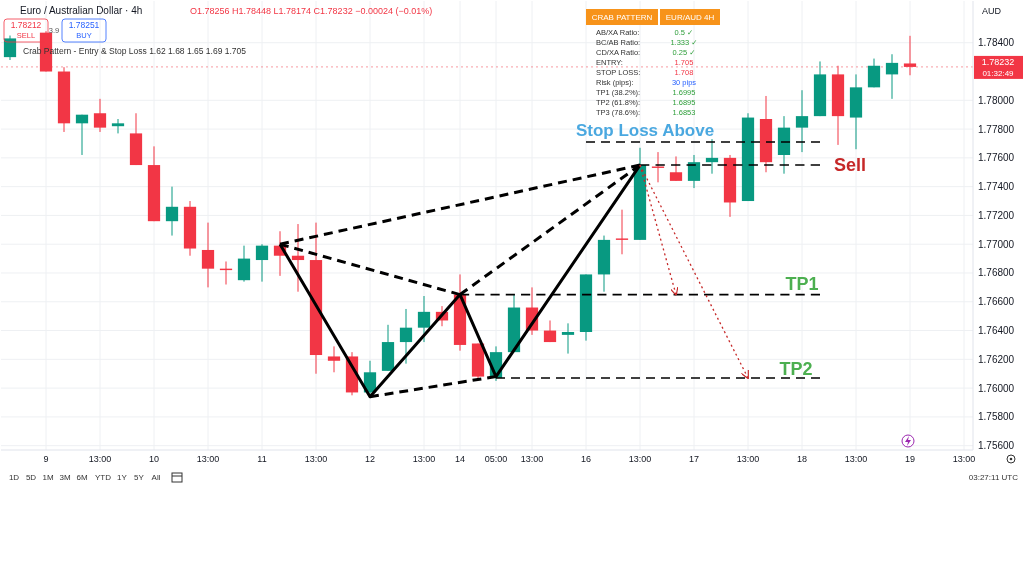 This screenshot has width=1024, height=572. What do you see at coordinates (694, 459) in the screenshot?
I see `x-tick-label: 17` at bounding box center [694, 459].